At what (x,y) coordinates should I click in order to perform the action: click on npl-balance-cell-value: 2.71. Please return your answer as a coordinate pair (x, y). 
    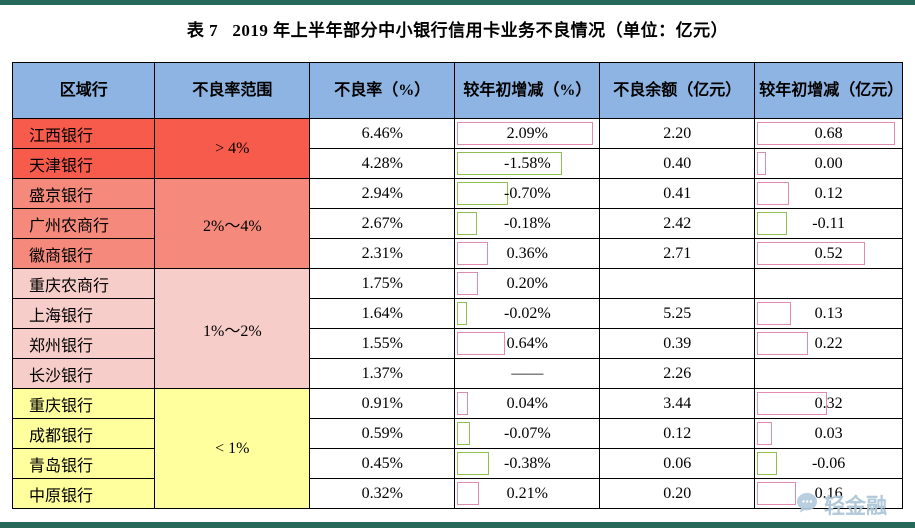
    Looking at the image, I should click on (677, 253).